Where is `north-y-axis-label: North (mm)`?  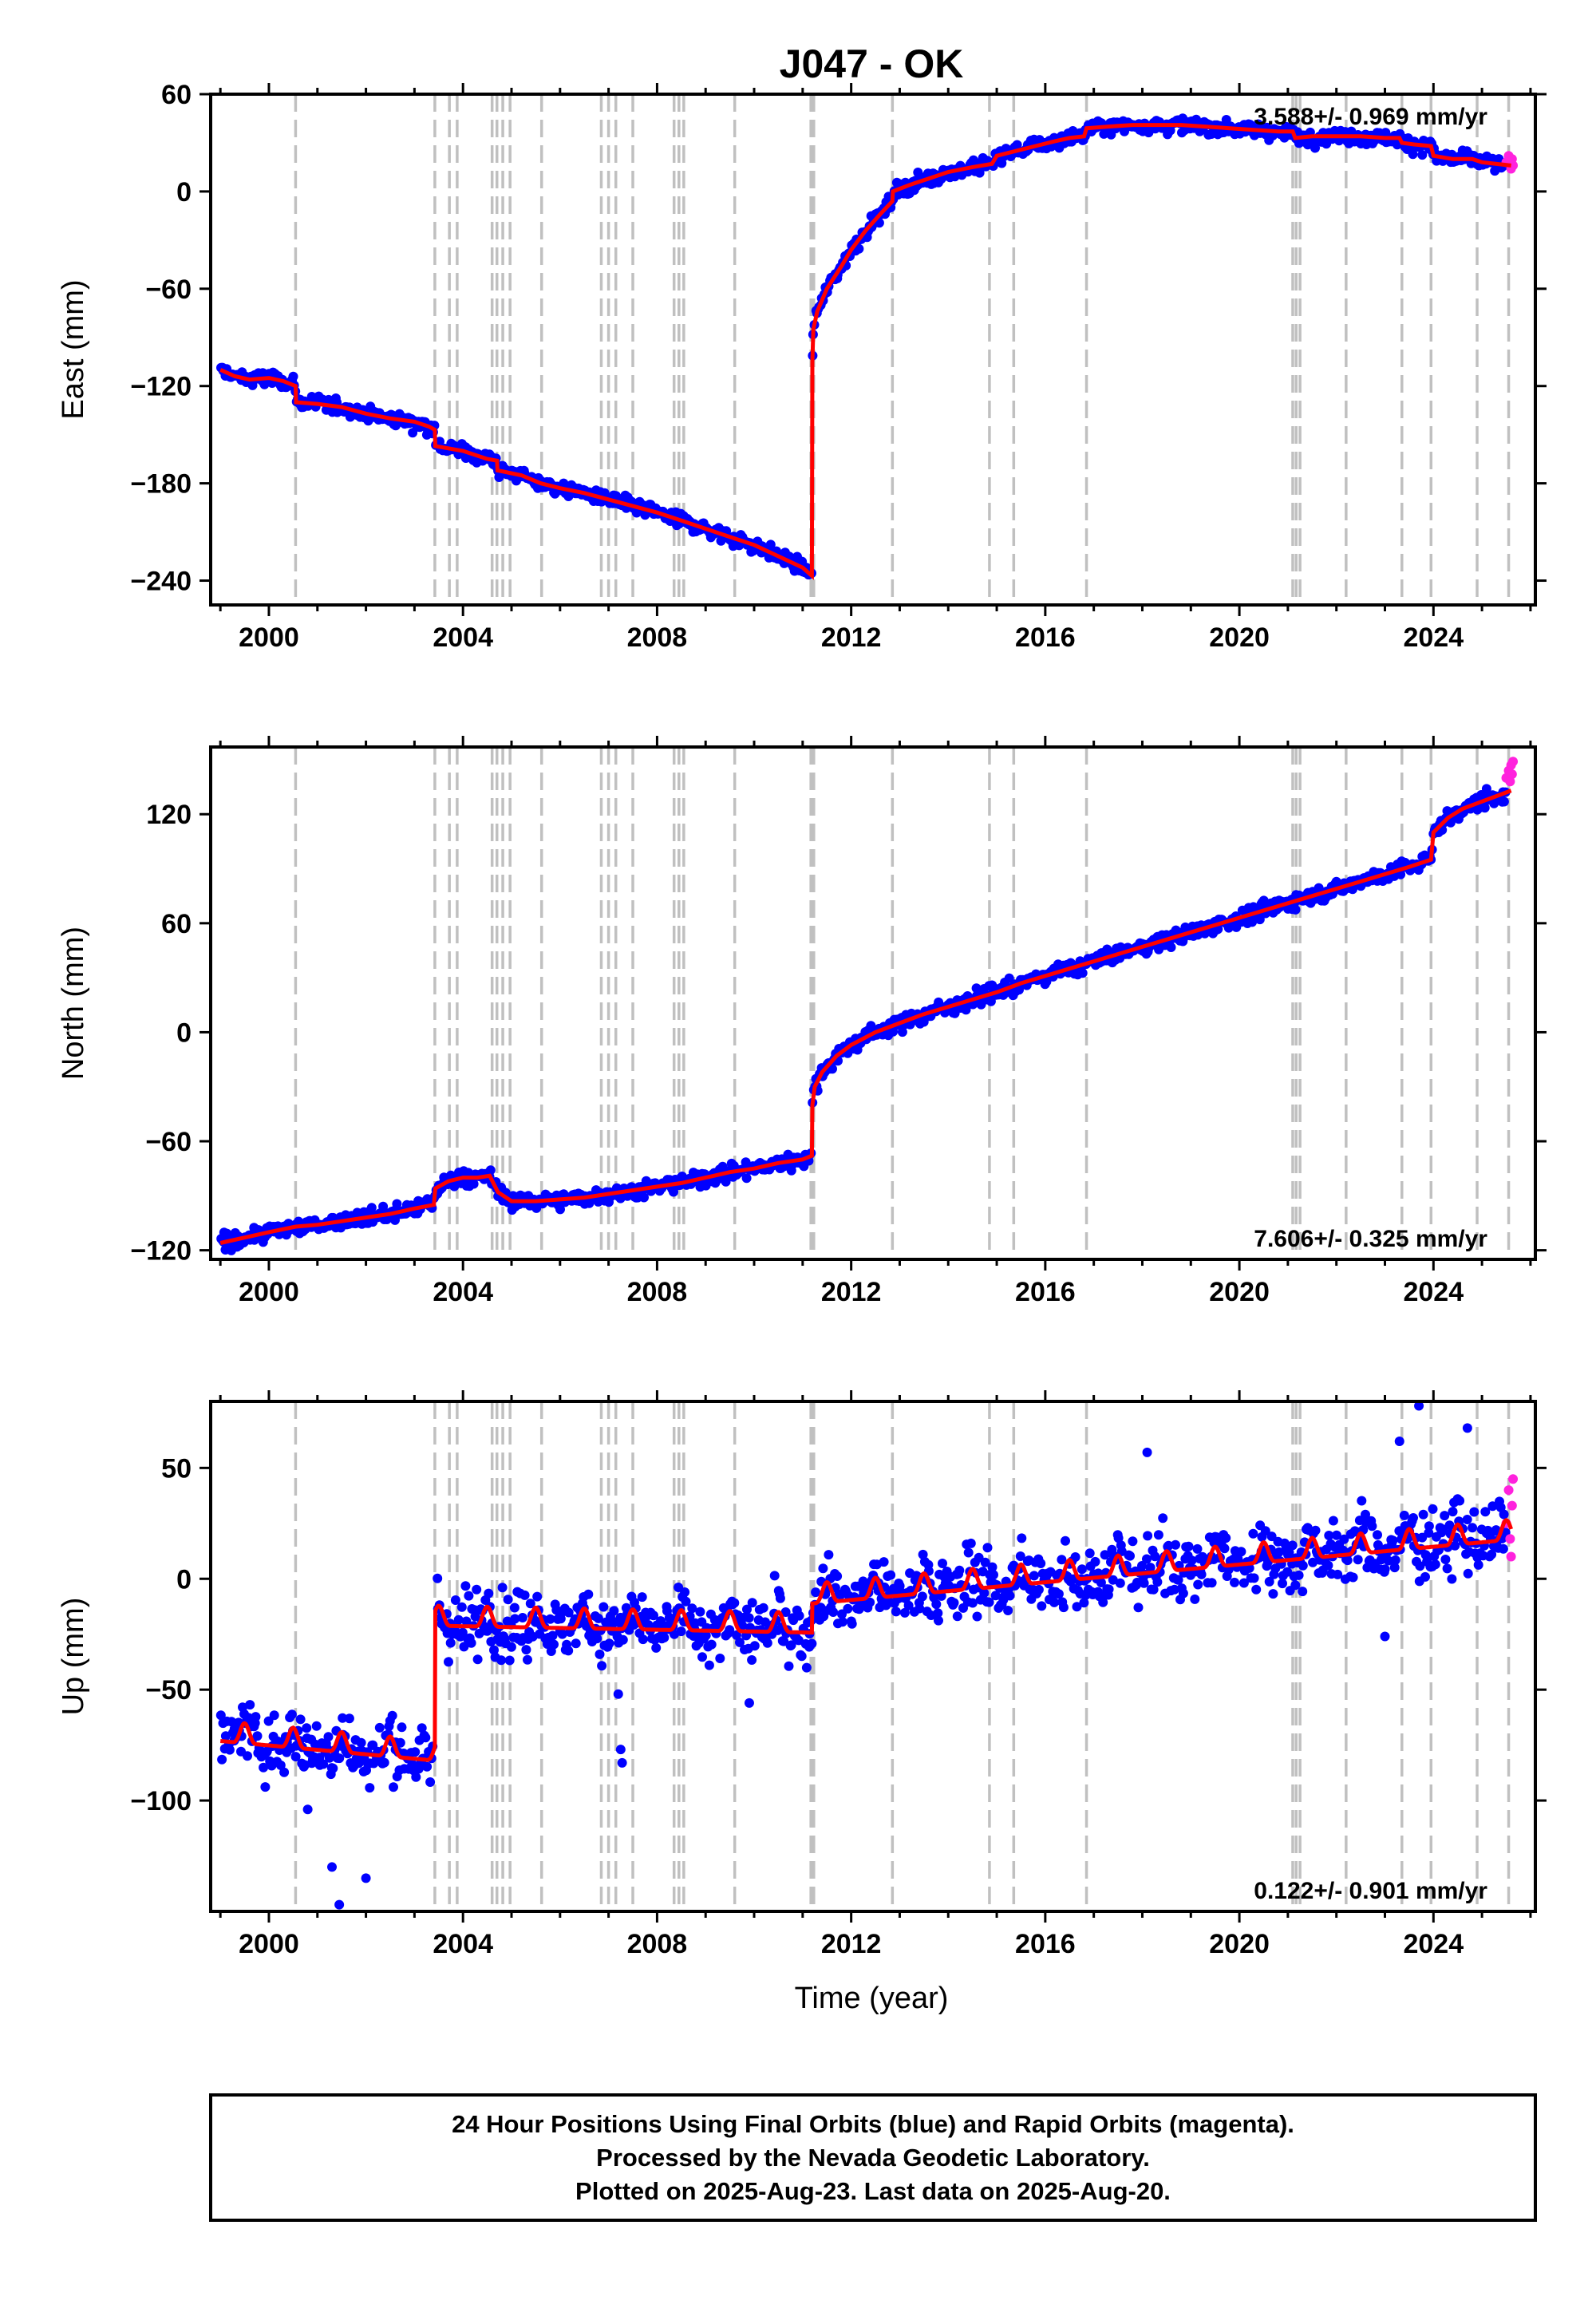
north-y-axis-label: North (mm) is located at coordinates (73, 1003).